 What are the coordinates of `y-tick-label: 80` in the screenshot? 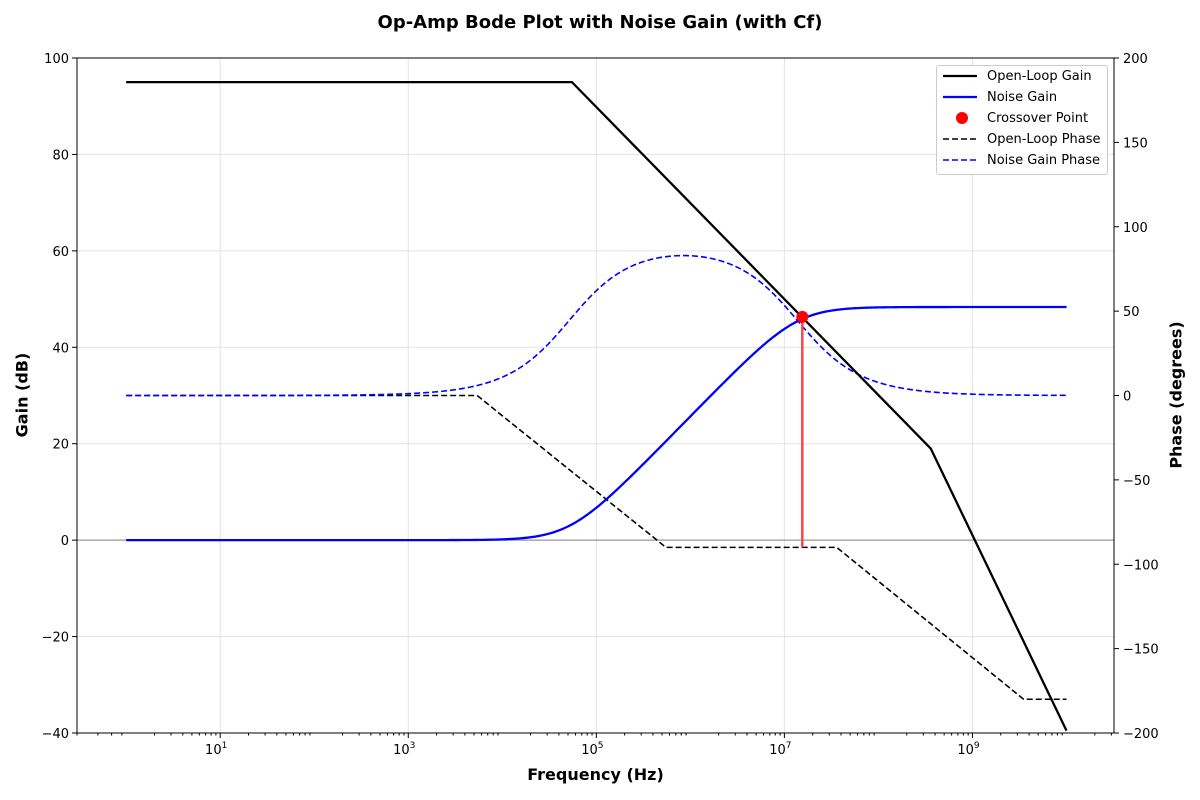 It's located at (60, 155).